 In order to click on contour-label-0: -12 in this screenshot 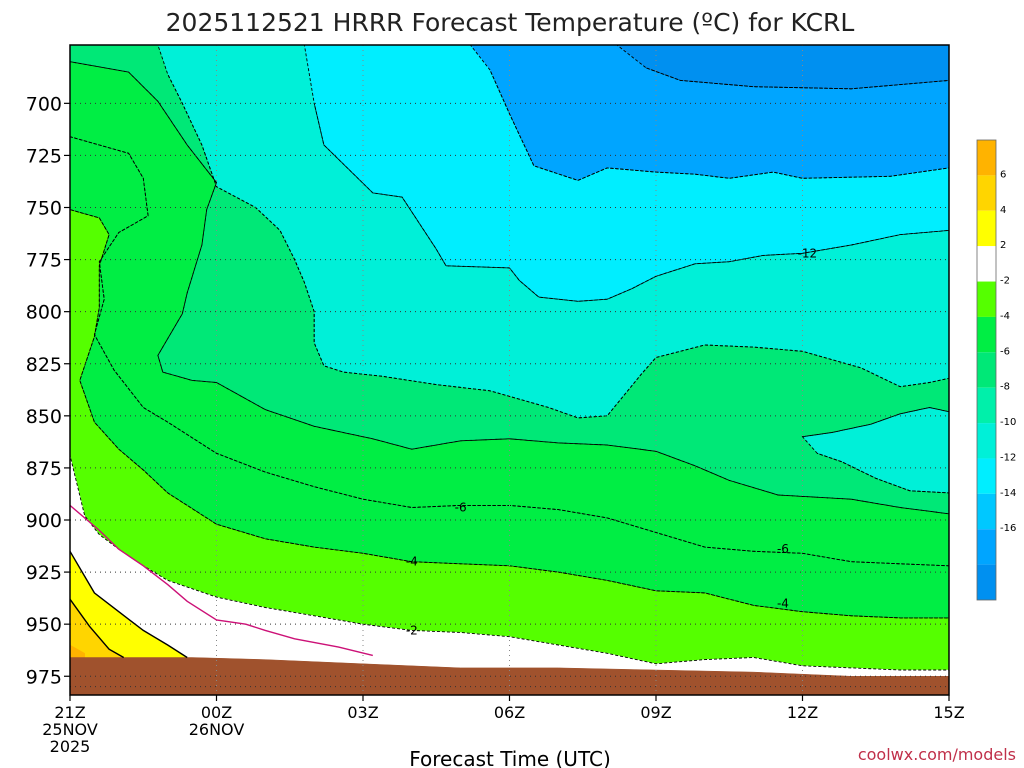, I will do `click(808, 253)`.